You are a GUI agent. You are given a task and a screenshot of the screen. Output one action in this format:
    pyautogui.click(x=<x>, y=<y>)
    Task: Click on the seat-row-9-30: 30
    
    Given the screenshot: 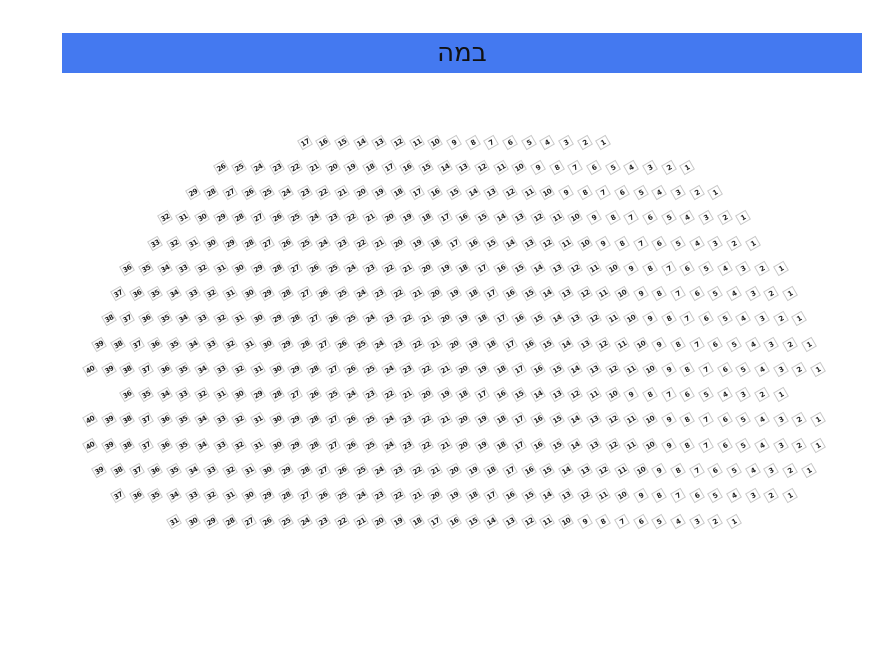 What is the action you would take?
    pyautogui.click(x=267, y=344)
    